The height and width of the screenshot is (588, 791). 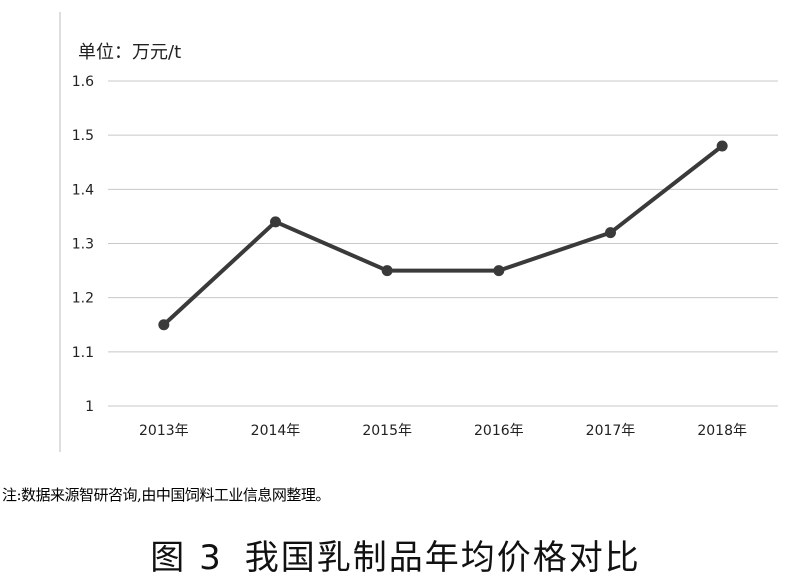 What do you see at coordinates (164, 431) in the screenshot?
I see `x-tick-label: 2013年` at bounding box center [164, 431].